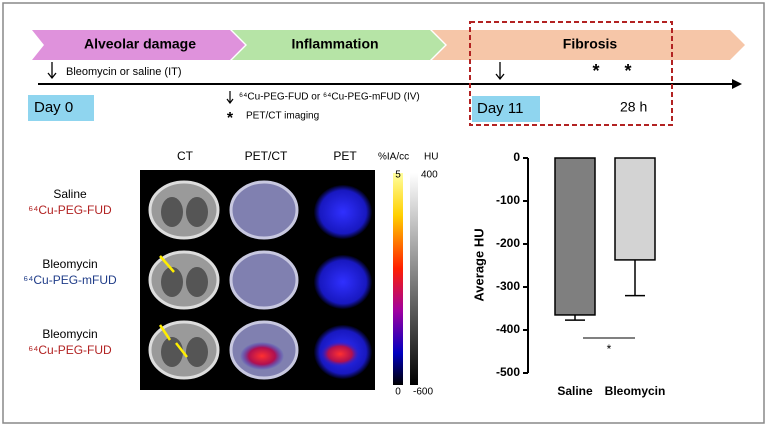 The width and height of the screenshot is (768, 432). Describe the element at coordinates (266, 156) in the screenshot. I see `column-label: PET/CT` at that location.